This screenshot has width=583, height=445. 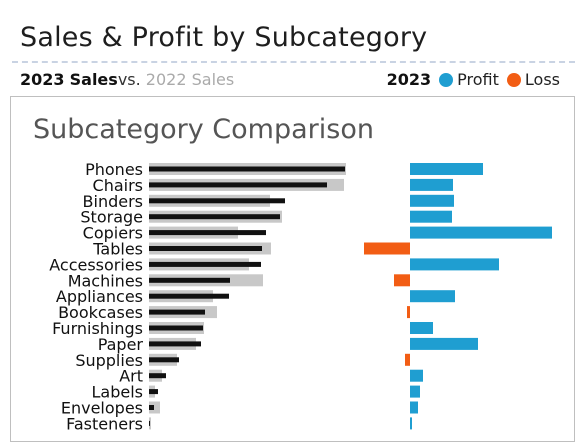 What do you see at coordinates (446, 169) in the screenshot?
I see `profit-bar-phones` at bounding box center [446, 169].